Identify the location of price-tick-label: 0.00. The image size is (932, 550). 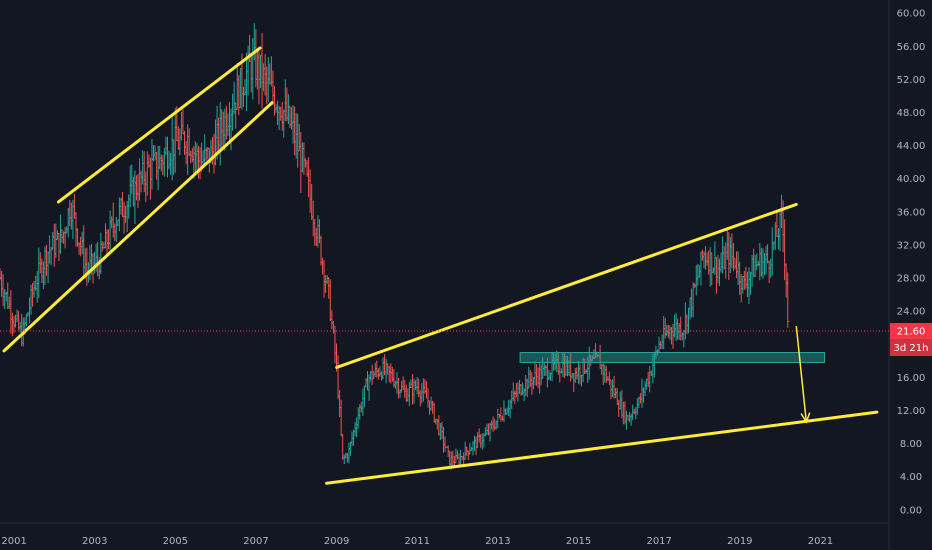
(911, 510).